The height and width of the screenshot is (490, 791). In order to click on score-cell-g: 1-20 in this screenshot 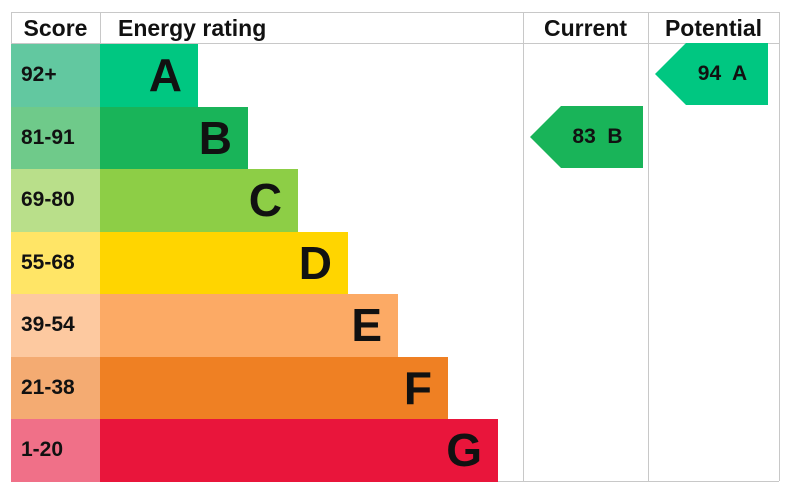, I will do `click(55, 450)`.